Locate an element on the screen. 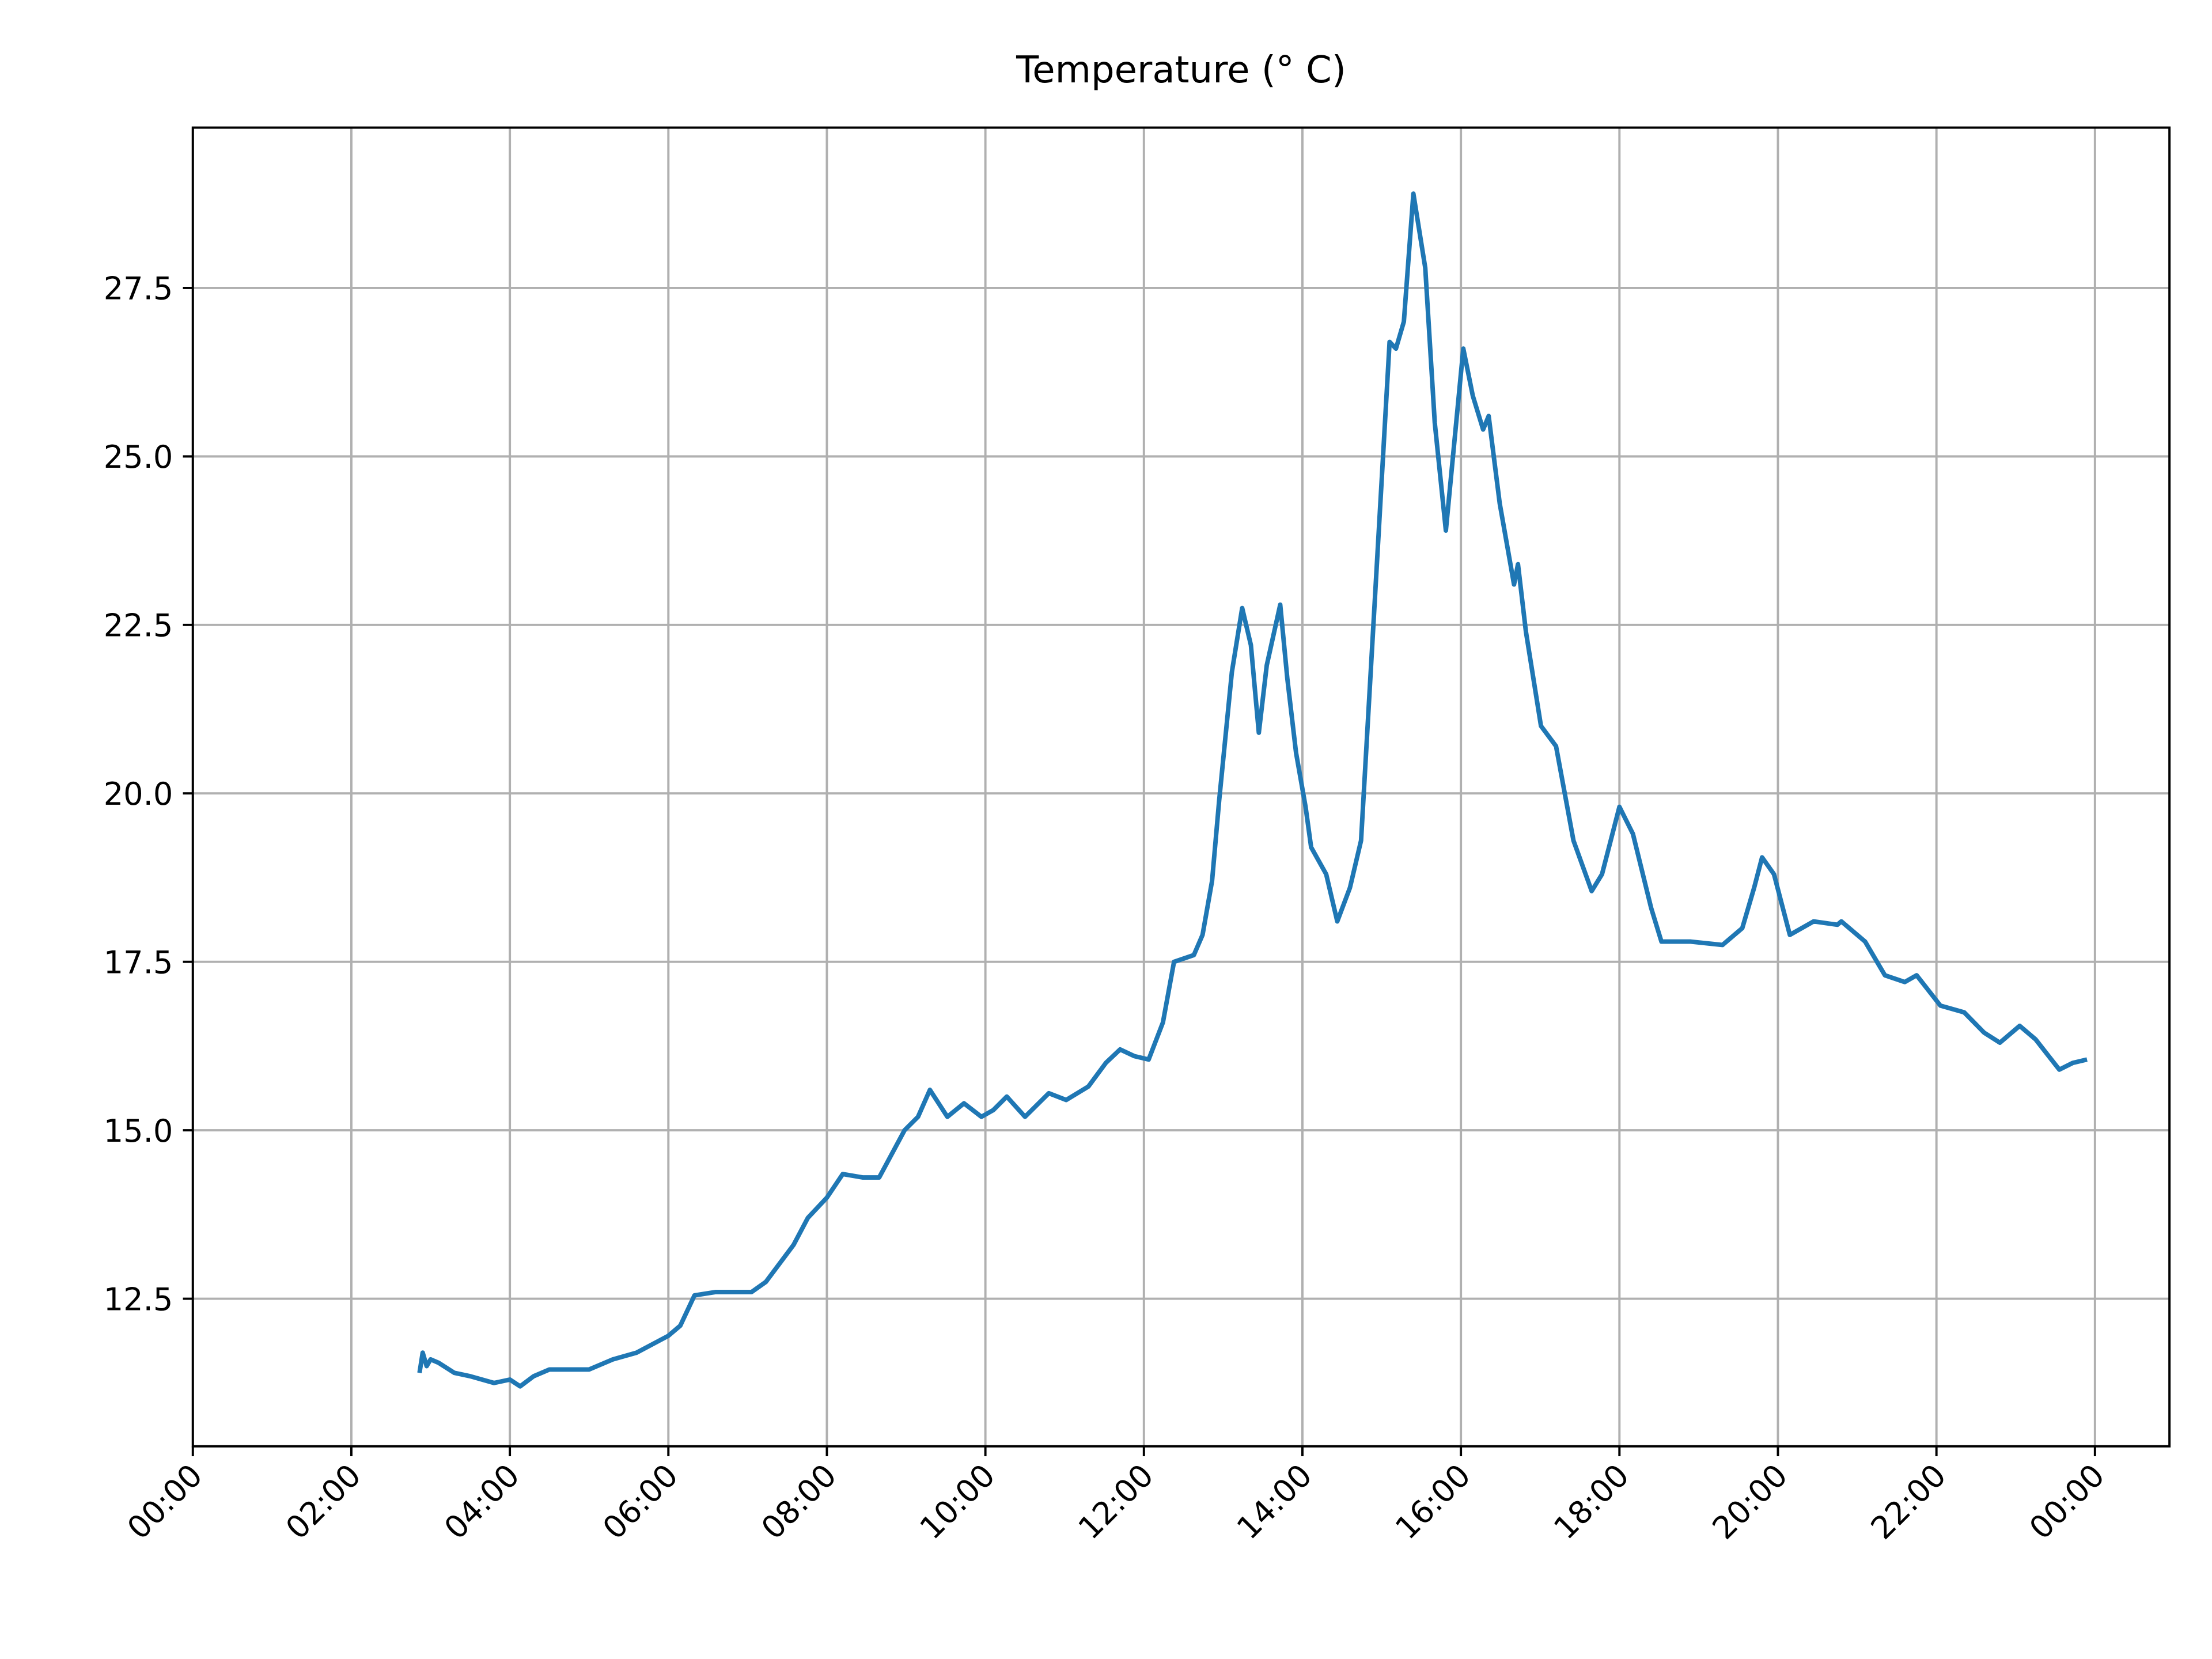 The image size is (2212, 1659). x-tick-label: 04:00 is located at coordinates (482, 1502).